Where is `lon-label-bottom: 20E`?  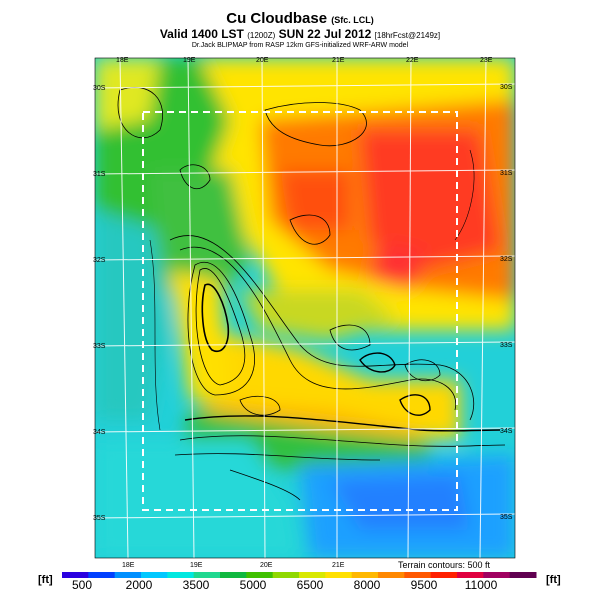 lon-label-bottom: 20E is located at coordinates (266, 565).